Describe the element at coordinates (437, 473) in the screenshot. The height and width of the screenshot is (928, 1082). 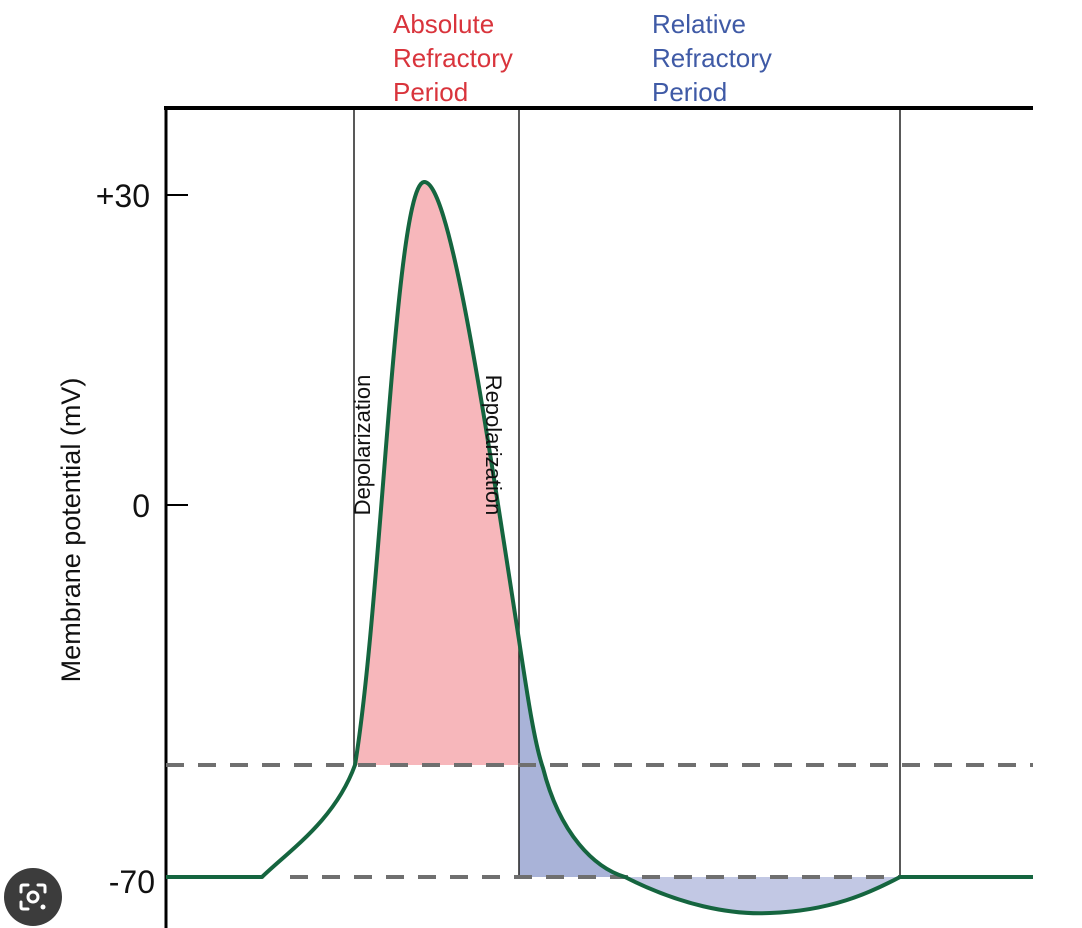
I see `absolute-refractory-fill` at that location.